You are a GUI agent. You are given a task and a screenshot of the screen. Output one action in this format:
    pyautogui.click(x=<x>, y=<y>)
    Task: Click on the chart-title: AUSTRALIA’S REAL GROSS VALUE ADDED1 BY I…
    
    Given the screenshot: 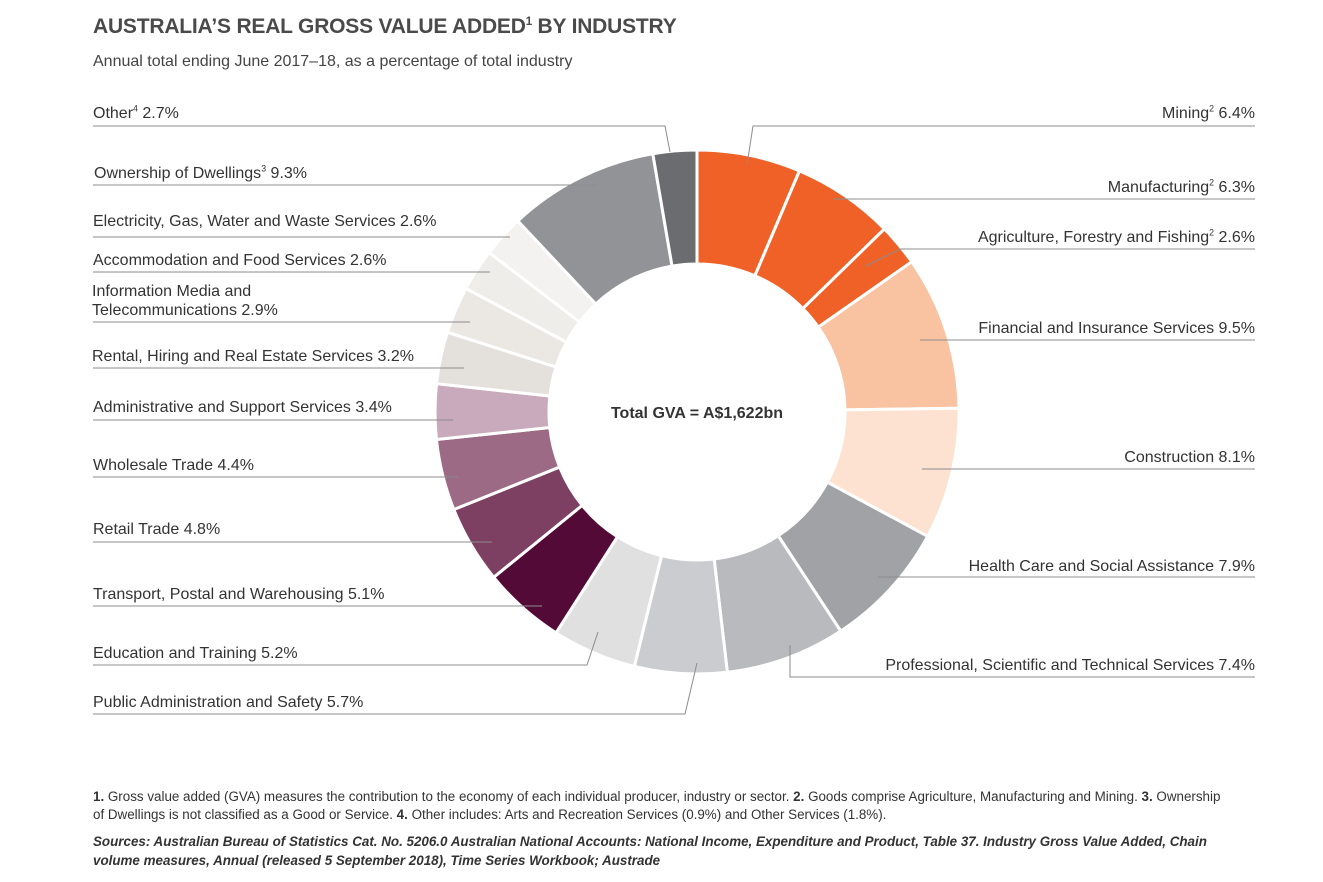 What is the action you would take?
    pyautogui.click(x=385, y=26)
    